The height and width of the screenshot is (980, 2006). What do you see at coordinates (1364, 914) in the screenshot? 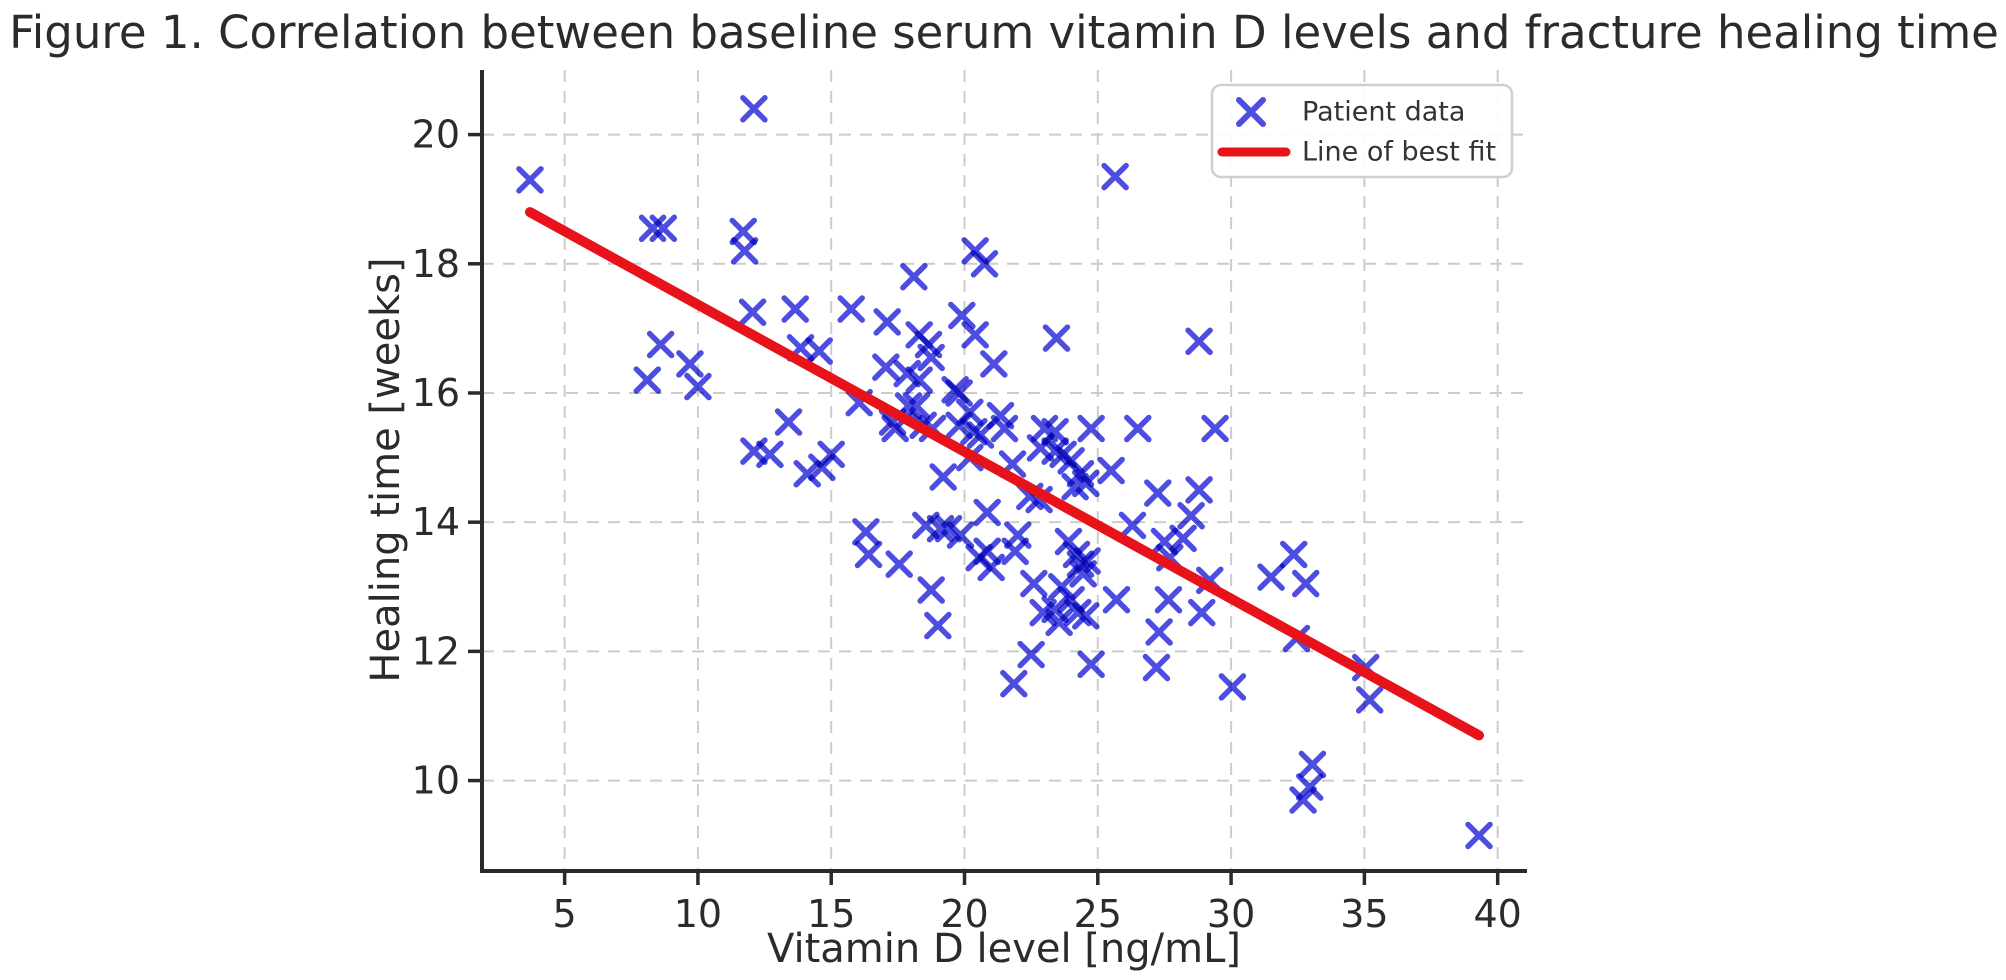
I see `x-tick-label: 35` at bounding box center [1364, 914].